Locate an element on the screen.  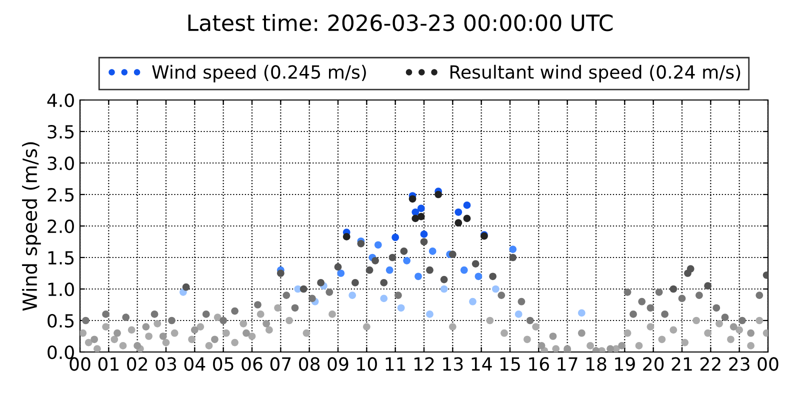
x-tick-label: 18 is located at coordinates (596, 364).